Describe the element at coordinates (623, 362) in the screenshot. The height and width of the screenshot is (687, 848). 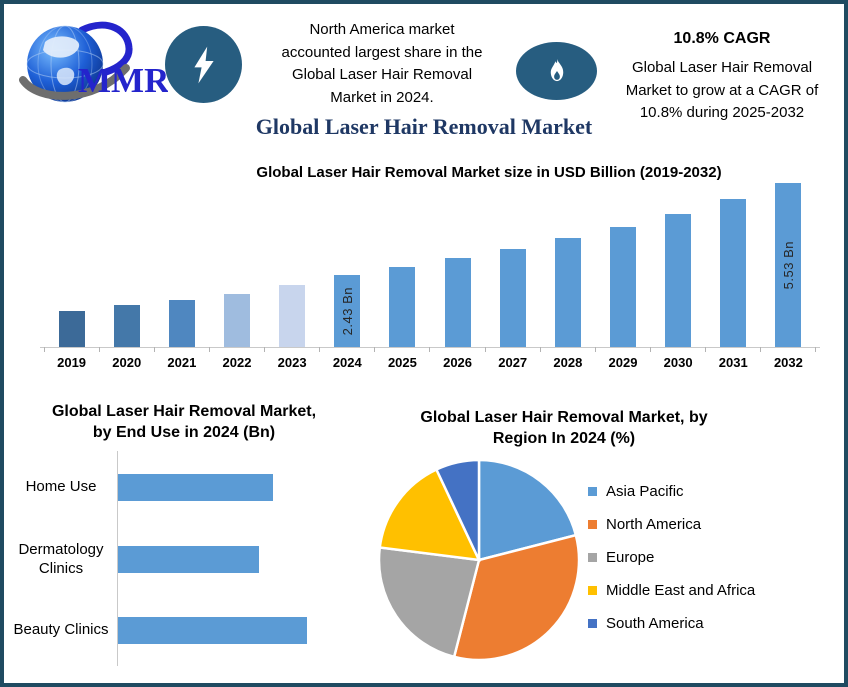
I see `x-label-2029: 2029` at that location.